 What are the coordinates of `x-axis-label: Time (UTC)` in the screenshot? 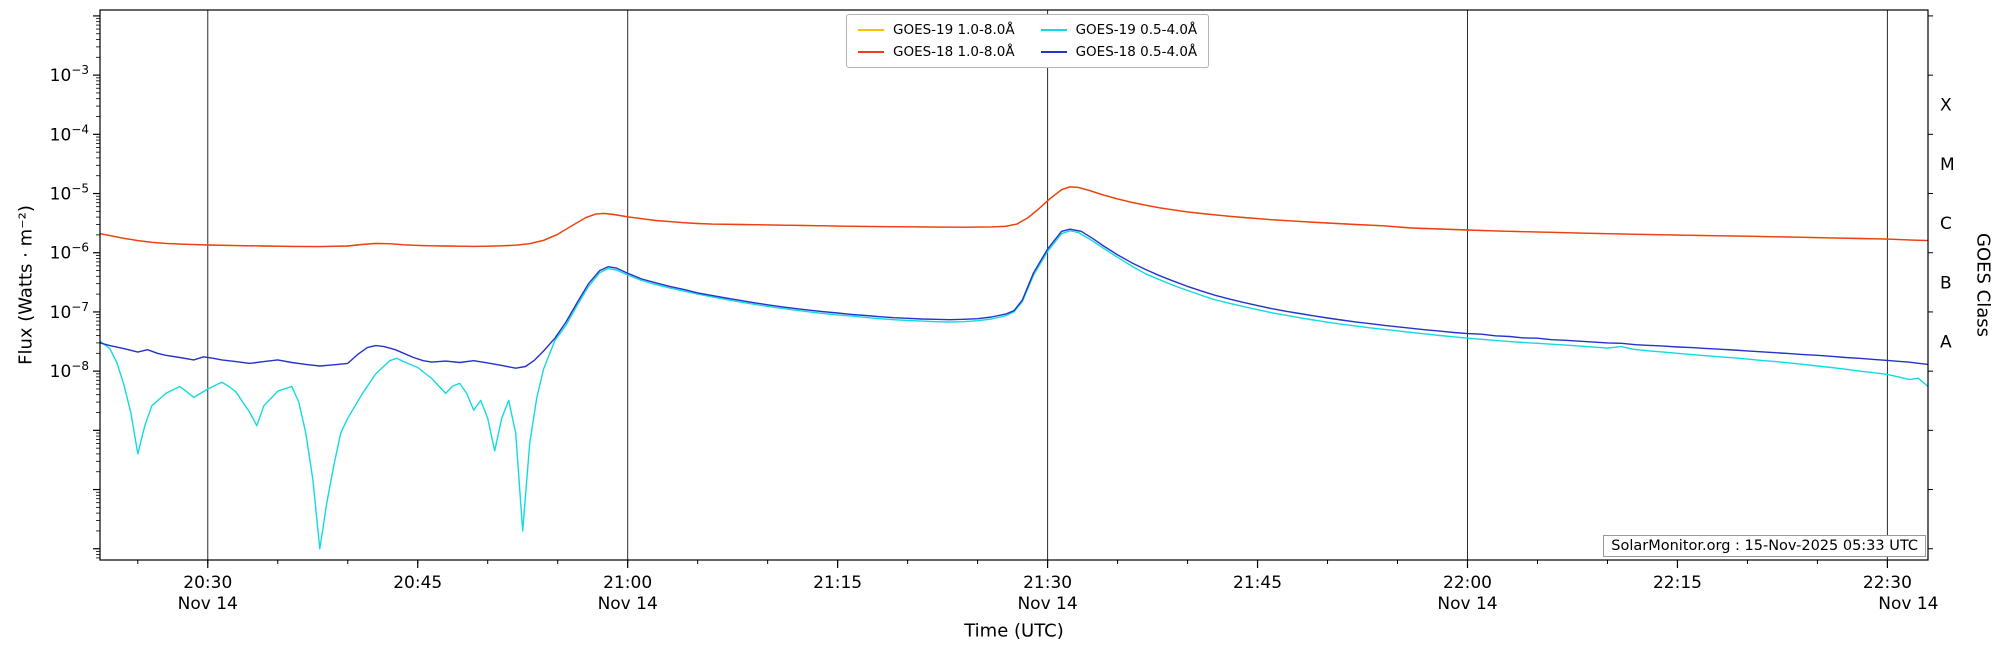 It's located at (1014, 631).